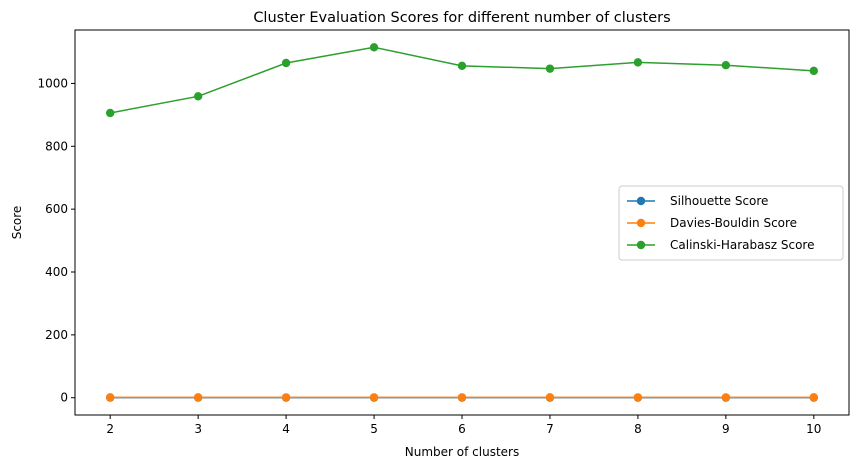  What do you see at coordinates (462, 429) in the screenshot?
I see `x-tick-label: 6` at bounding box center [462, 429].